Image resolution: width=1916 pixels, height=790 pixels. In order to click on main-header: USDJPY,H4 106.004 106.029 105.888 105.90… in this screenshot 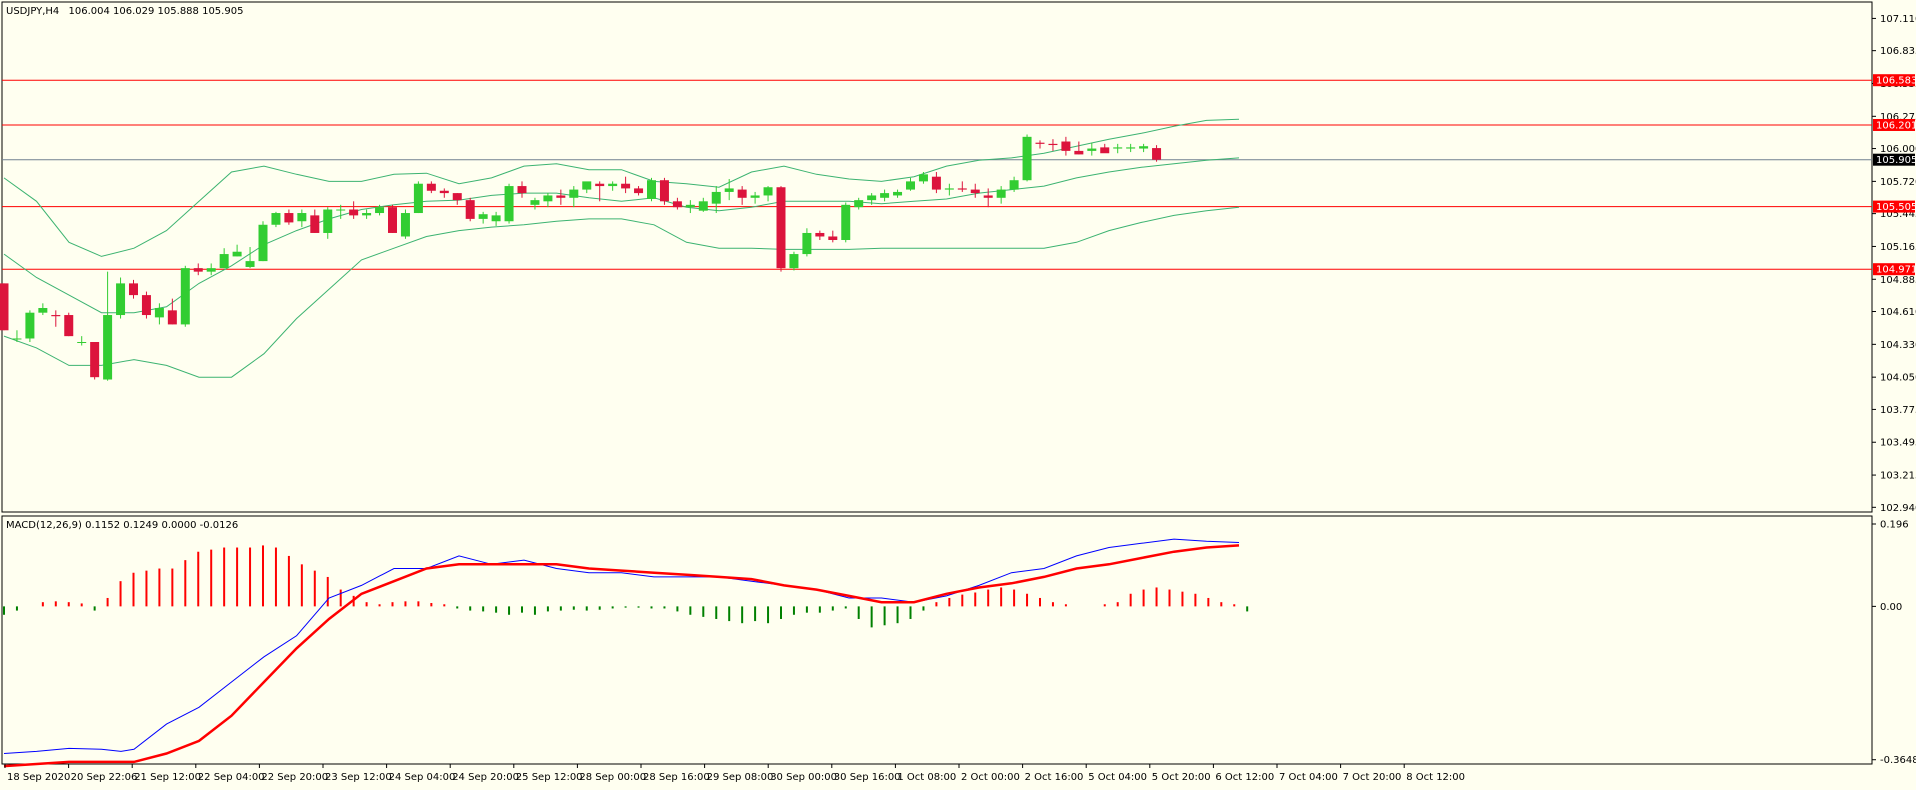, I will do `click(124, 11)`.